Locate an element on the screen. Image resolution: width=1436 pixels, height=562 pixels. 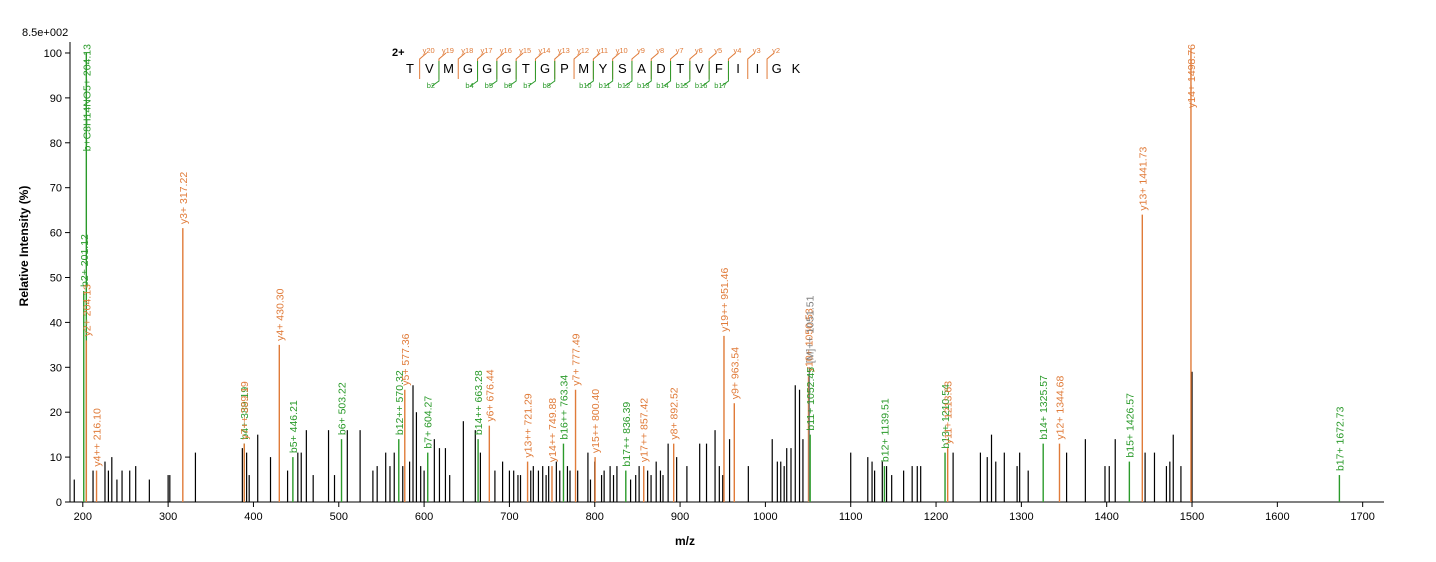
peak-label: b16++ 763.34 is located at coordinates (564, 407).